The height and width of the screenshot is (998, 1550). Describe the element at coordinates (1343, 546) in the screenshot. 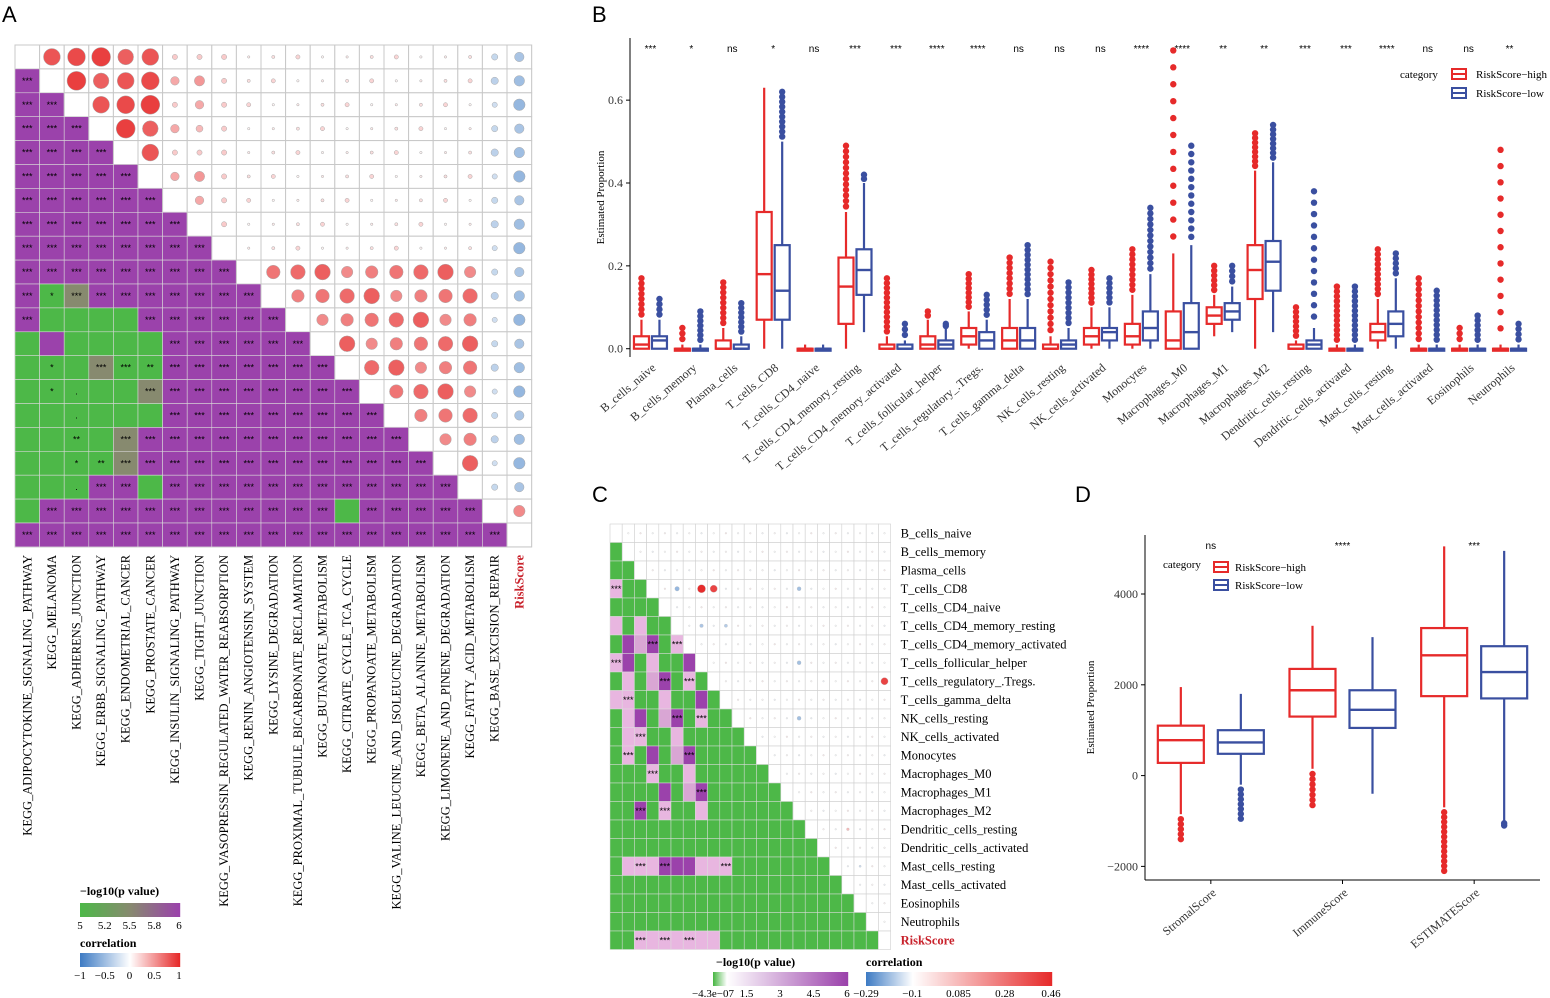

I see `significance-label: ****` at that location.